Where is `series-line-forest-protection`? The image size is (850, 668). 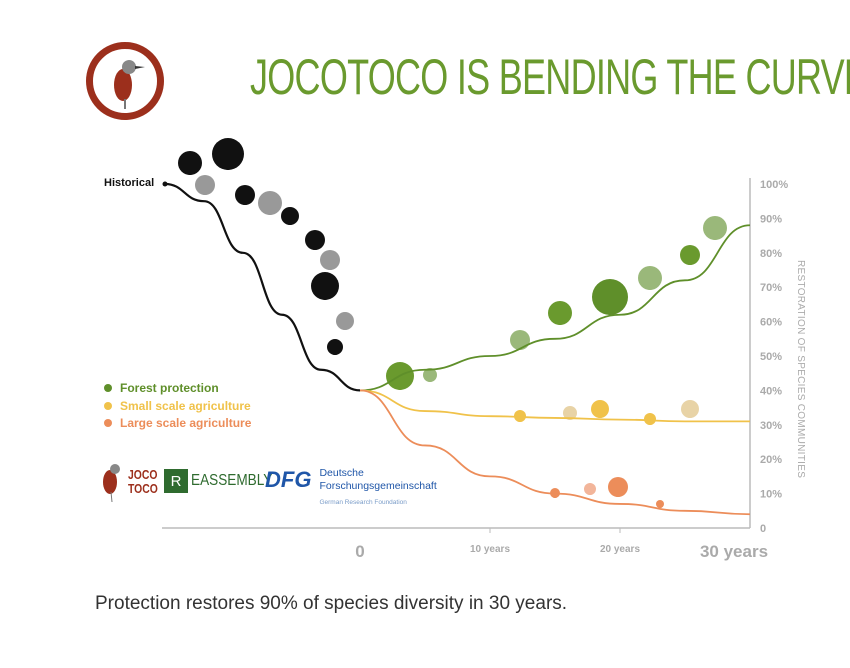 series-line-forest-protection is located at coordinates (555, 308).